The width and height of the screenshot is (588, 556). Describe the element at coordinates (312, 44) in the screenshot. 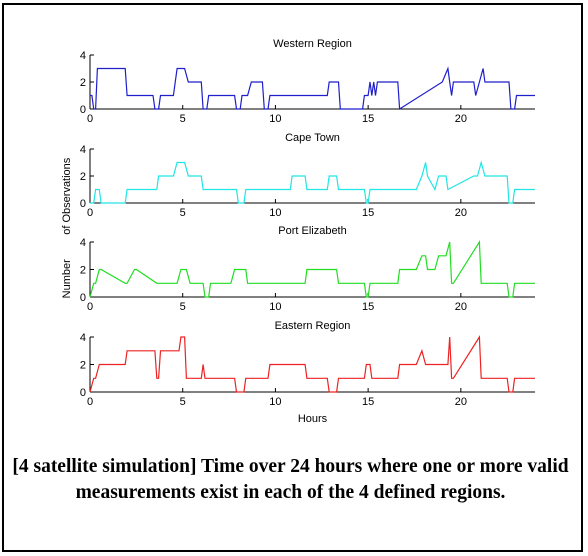

I see `panel-title: Western Region` at that location.